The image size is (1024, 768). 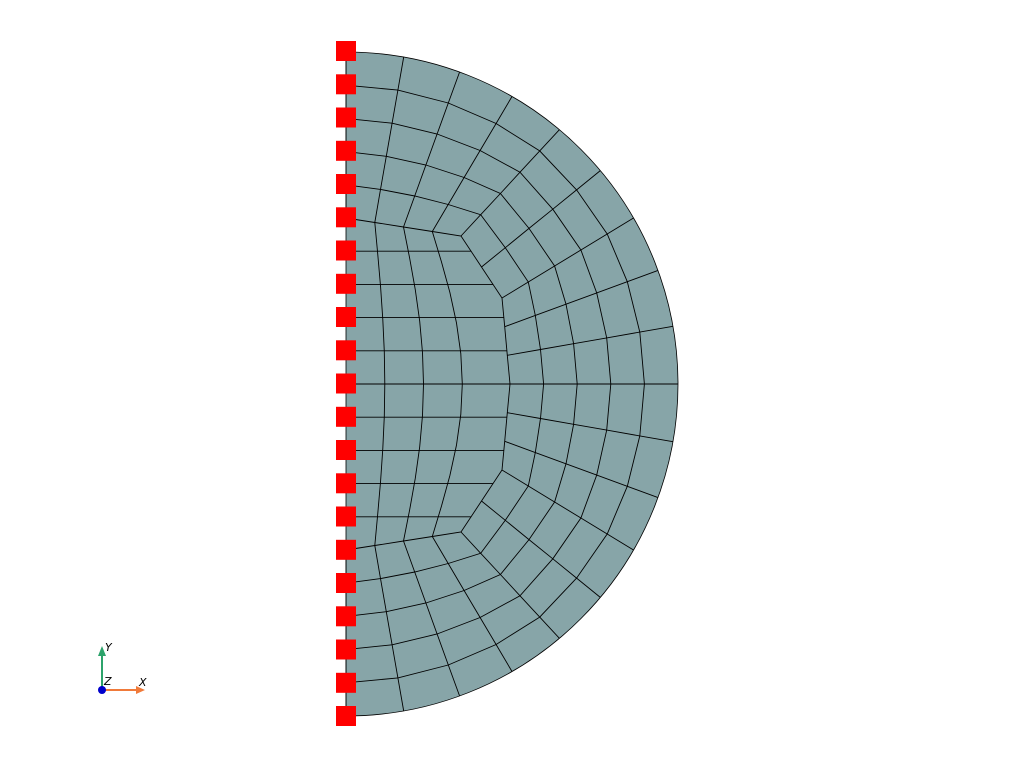 I want to click on axes-triad: Y Z X, so click(x=122, y=667).